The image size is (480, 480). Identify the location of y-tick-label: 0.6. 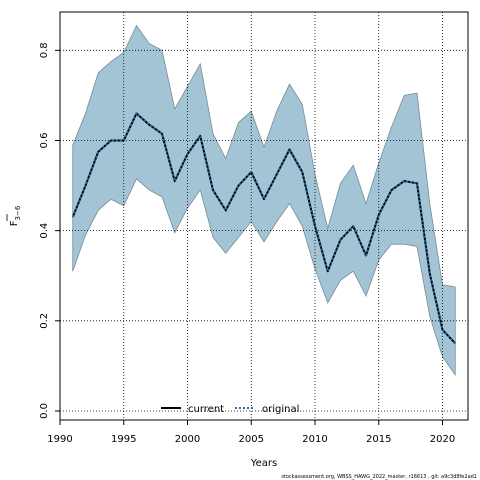
(44, 141).